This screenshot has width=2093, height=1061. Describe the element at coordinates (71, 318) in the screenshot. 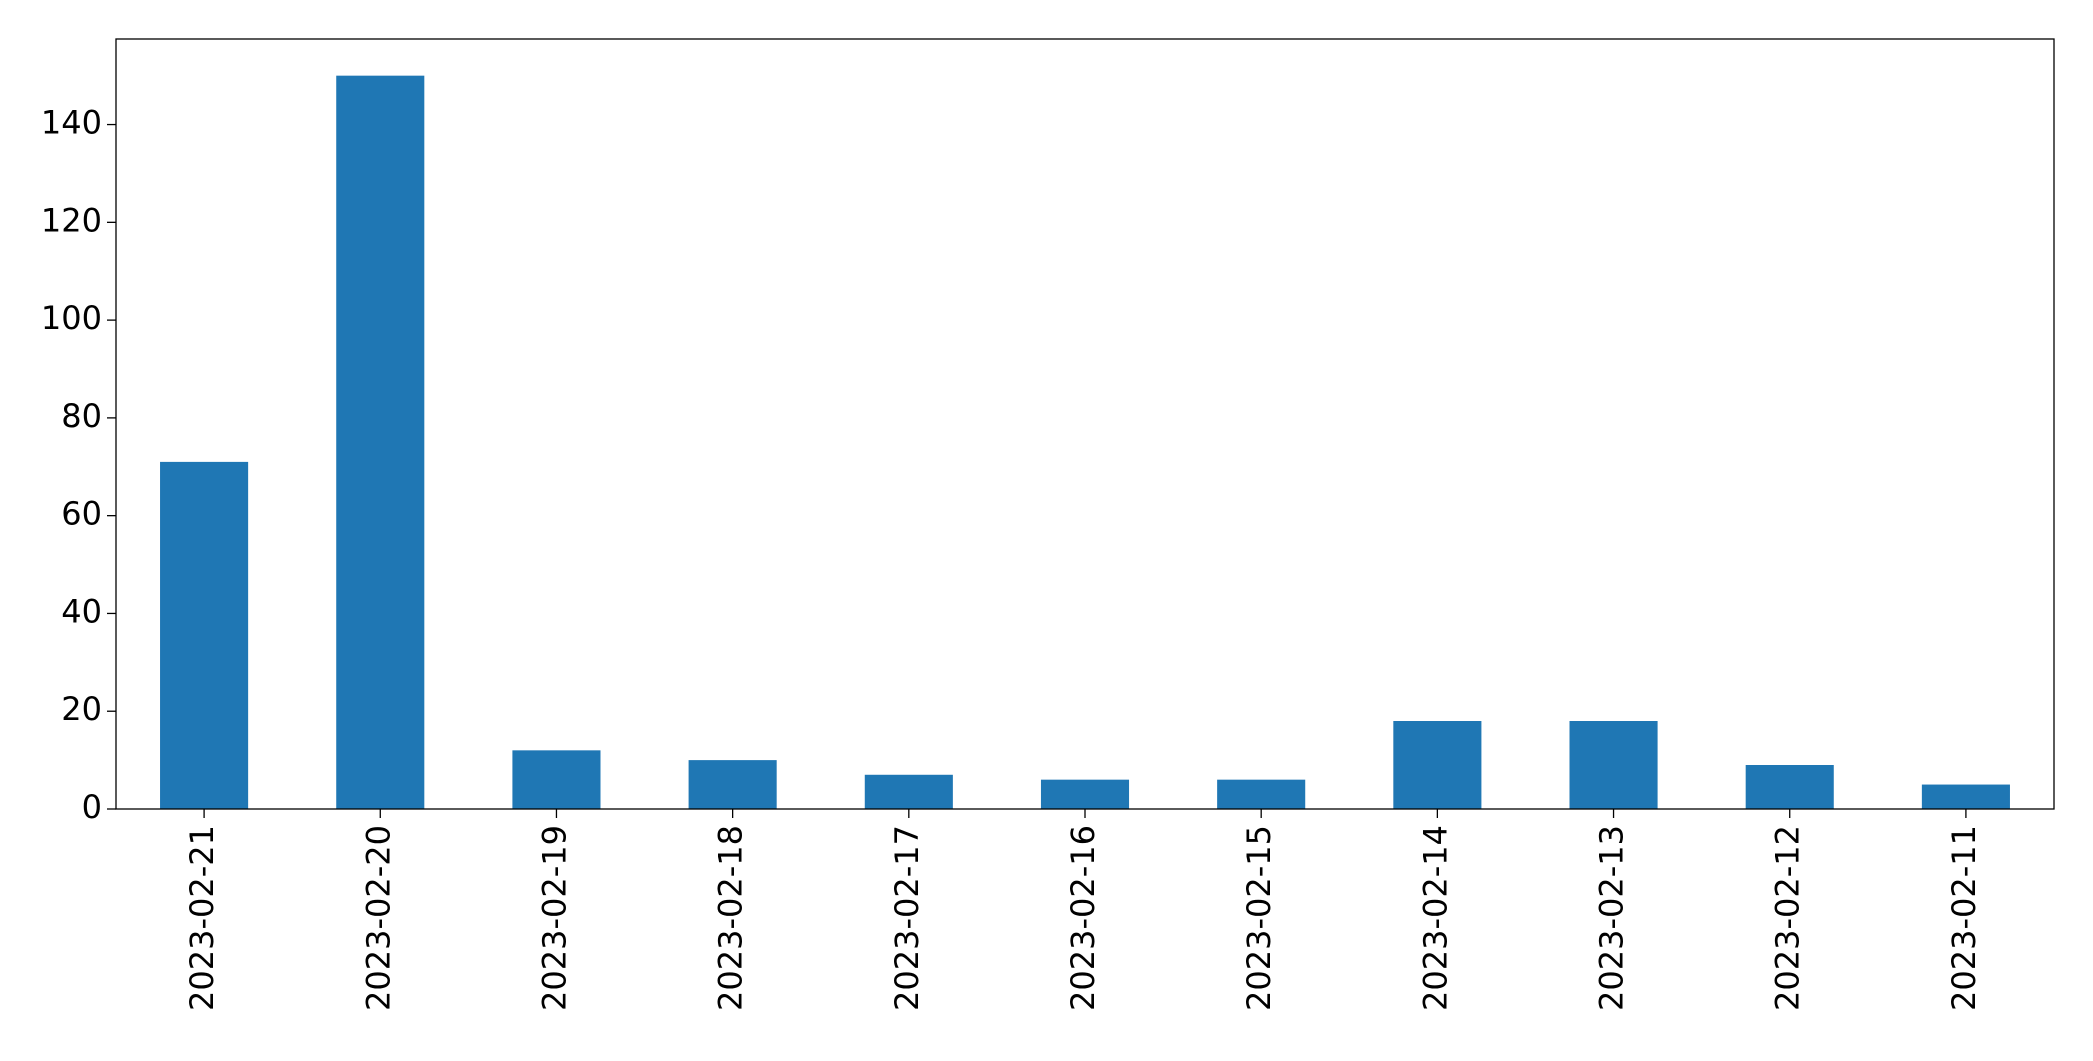

I see `y-tick-label: 100` at that location.